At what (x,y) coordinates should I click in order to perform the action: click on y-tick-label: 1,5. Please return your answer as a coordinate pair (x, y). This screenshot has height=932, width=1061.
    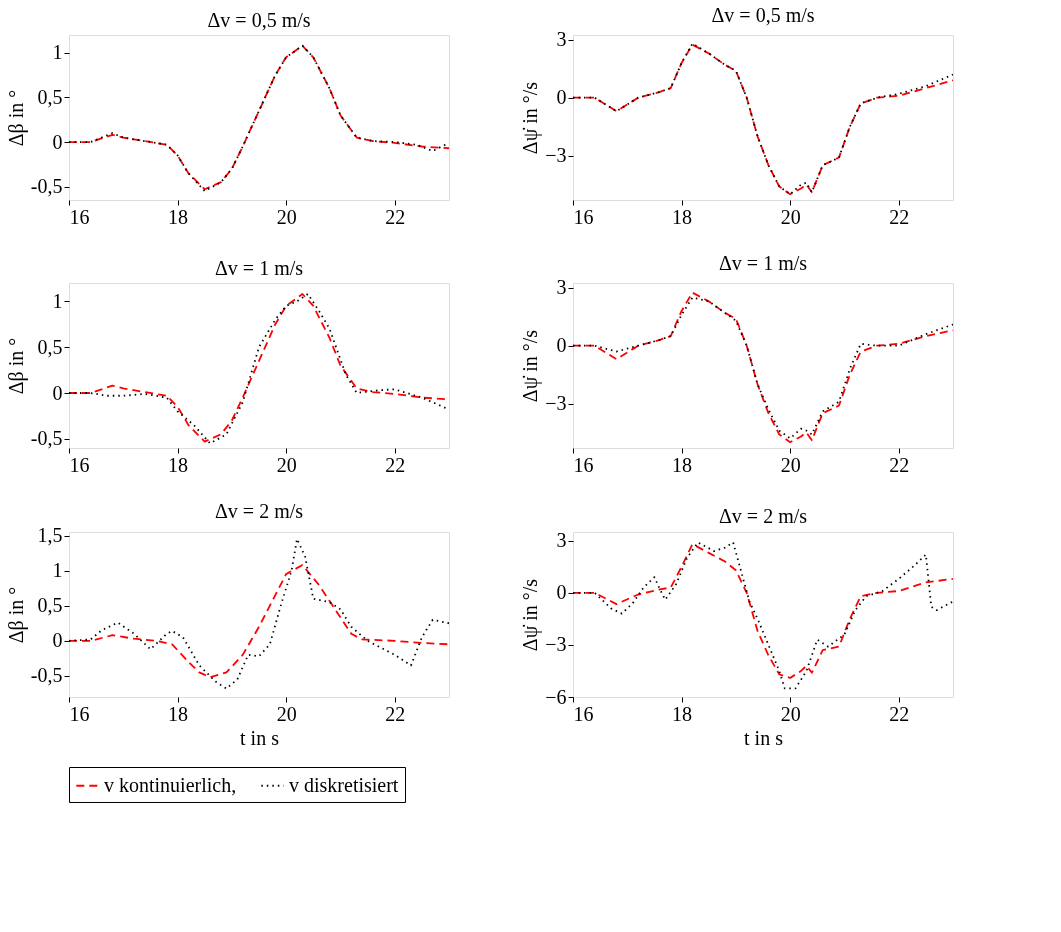
    Looking at the image, I should click on (50, 535).